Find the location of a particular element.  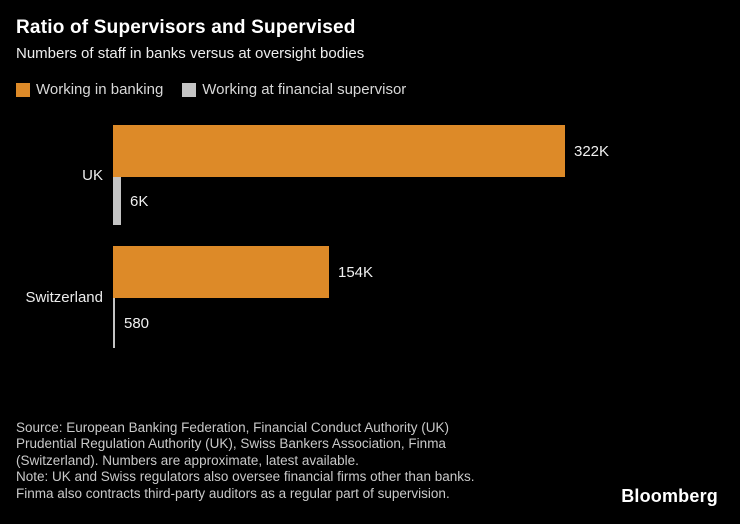

bar-switzerland-banking is located at coordinates (221, 272).